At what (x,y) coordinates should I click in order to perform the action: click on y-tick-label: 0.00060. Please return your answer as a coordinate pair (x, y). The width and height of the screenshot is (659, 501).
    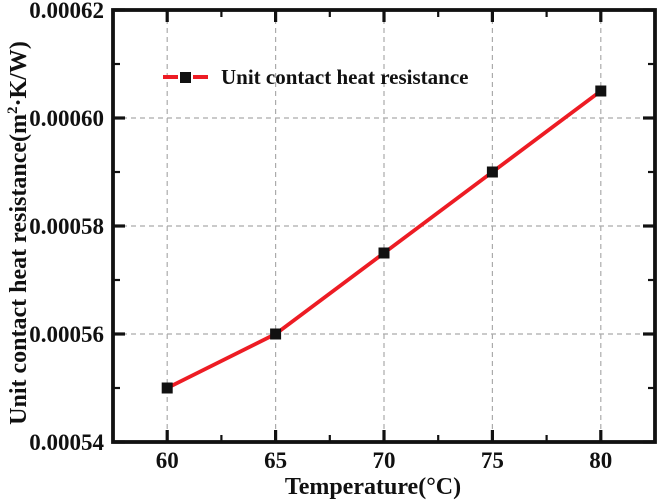
    Looking at the image, I should click on (66, 118).